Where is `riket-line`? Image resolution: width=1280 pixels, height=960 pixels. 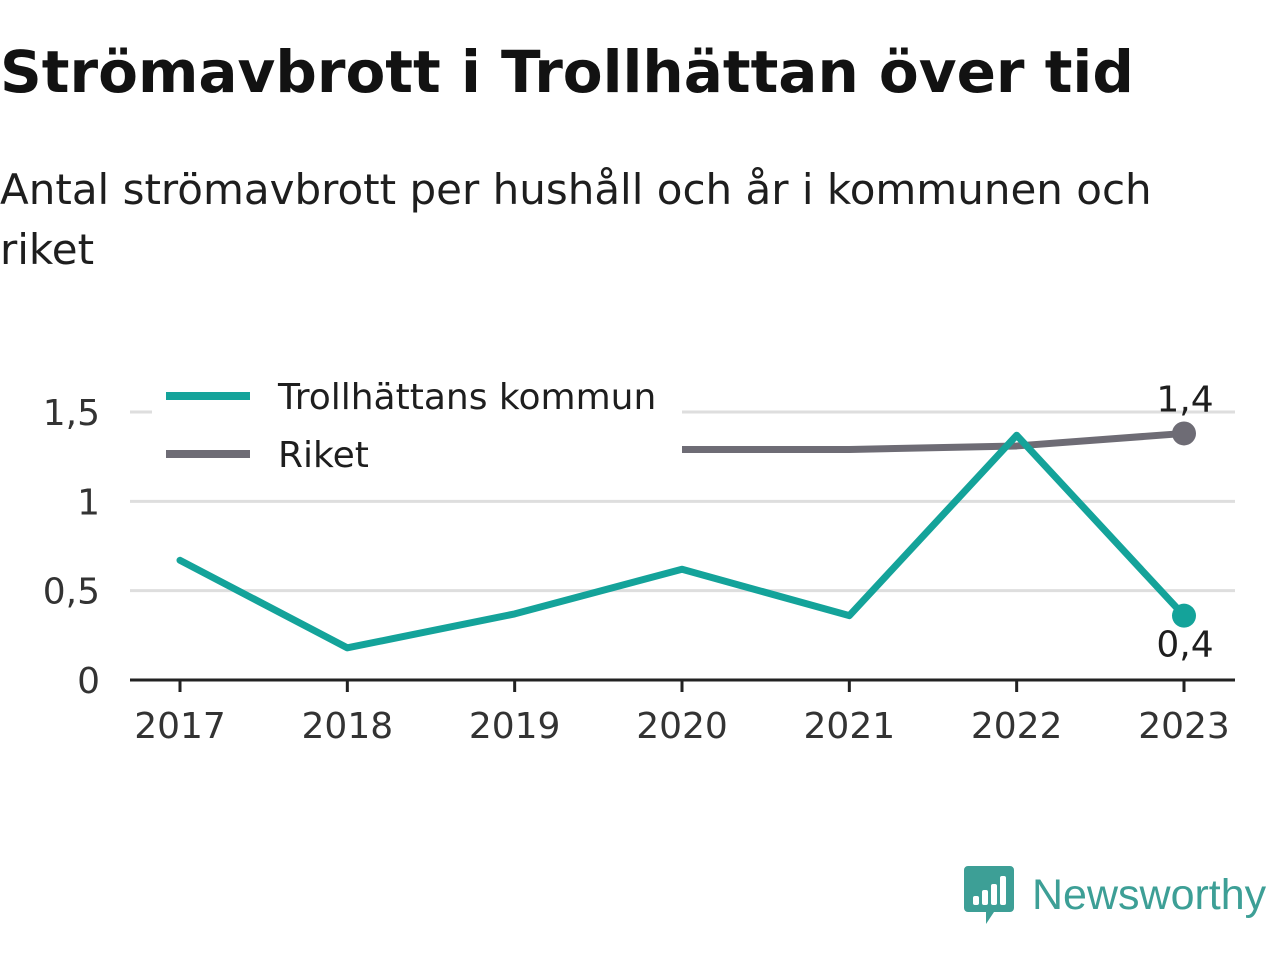
riket-line is located at coordinates (933, 441).